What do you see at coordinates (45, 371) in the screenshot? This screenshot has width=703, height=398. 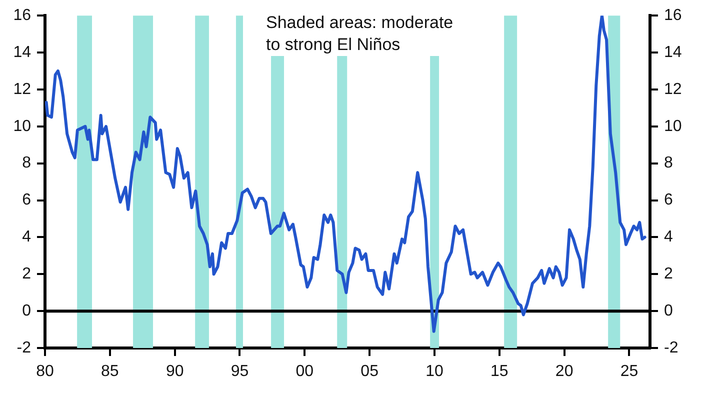 I see `x-tick-label: 80` at bounding box center [45, 371].